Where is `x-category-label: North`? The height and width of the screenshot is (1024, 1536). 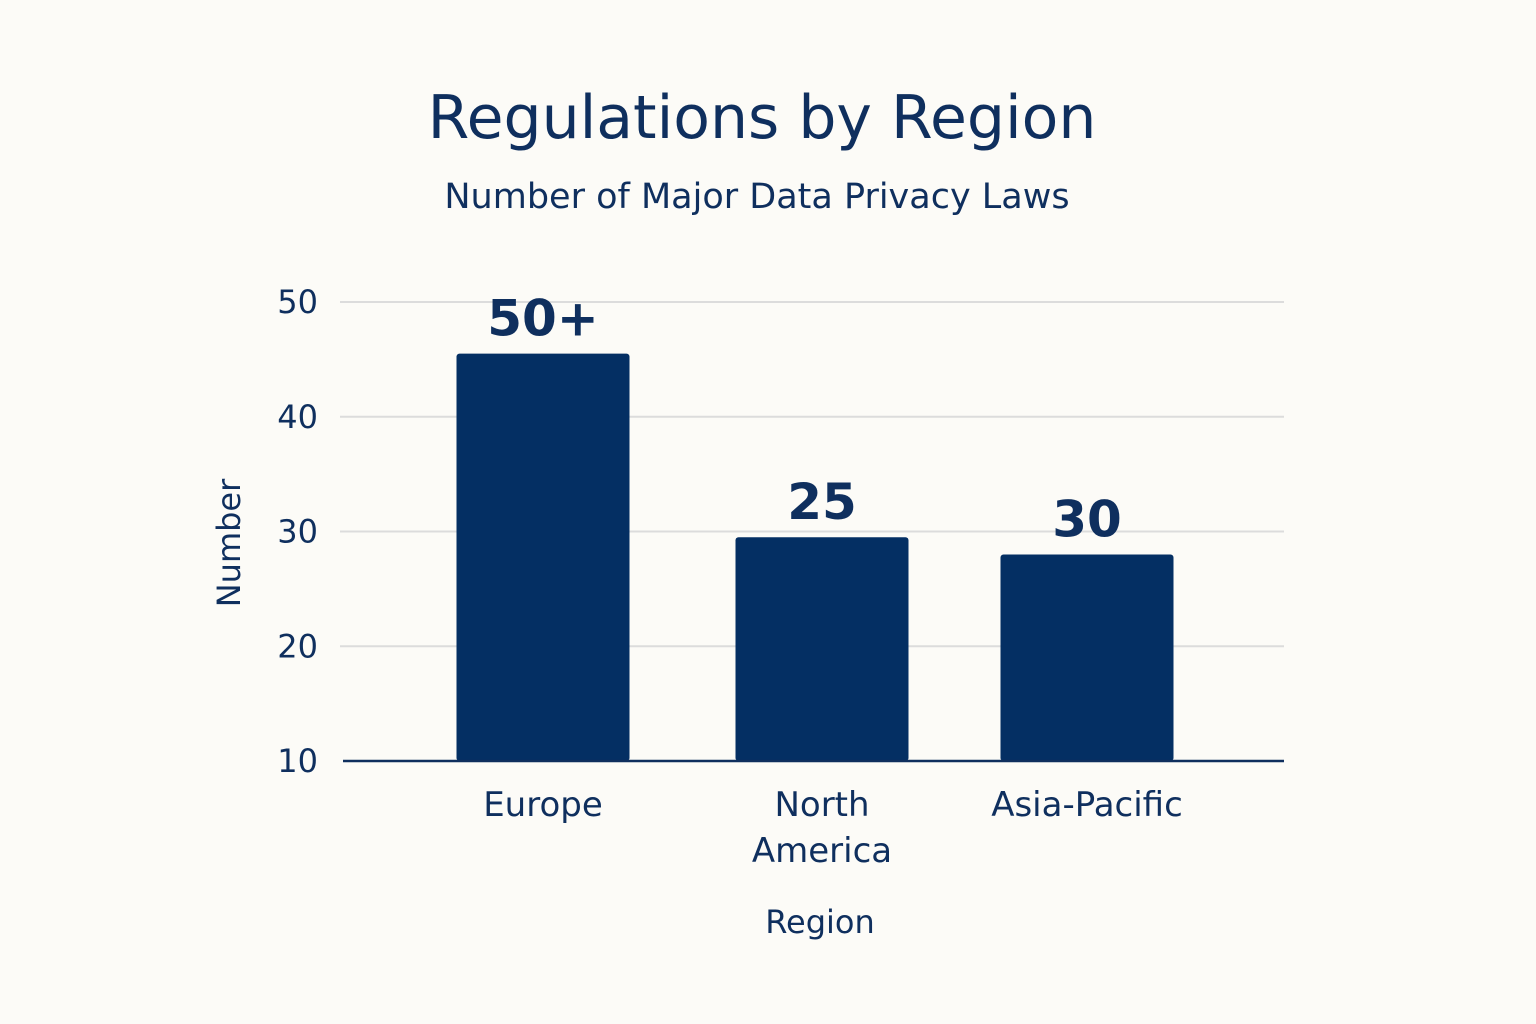
x-category-label: North is located at coordinates (821, 805).